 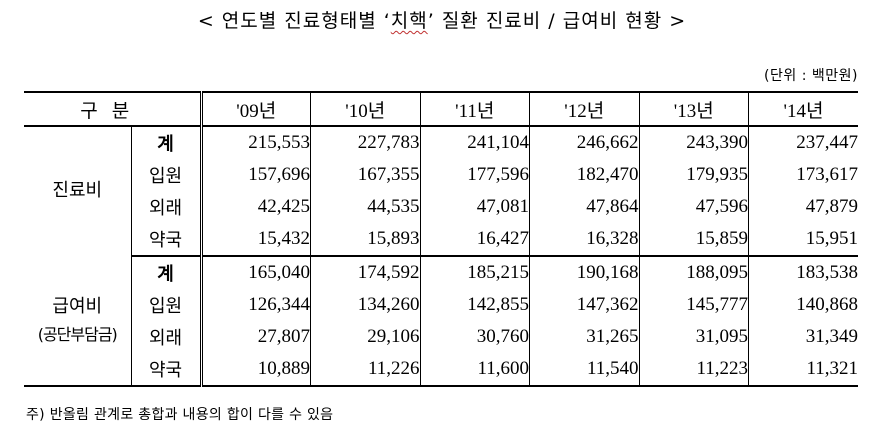 What do you see at coordinates (365, 207) in the screenshot?
I see `table-cell: 44,535` at bounding box center [365, 207].